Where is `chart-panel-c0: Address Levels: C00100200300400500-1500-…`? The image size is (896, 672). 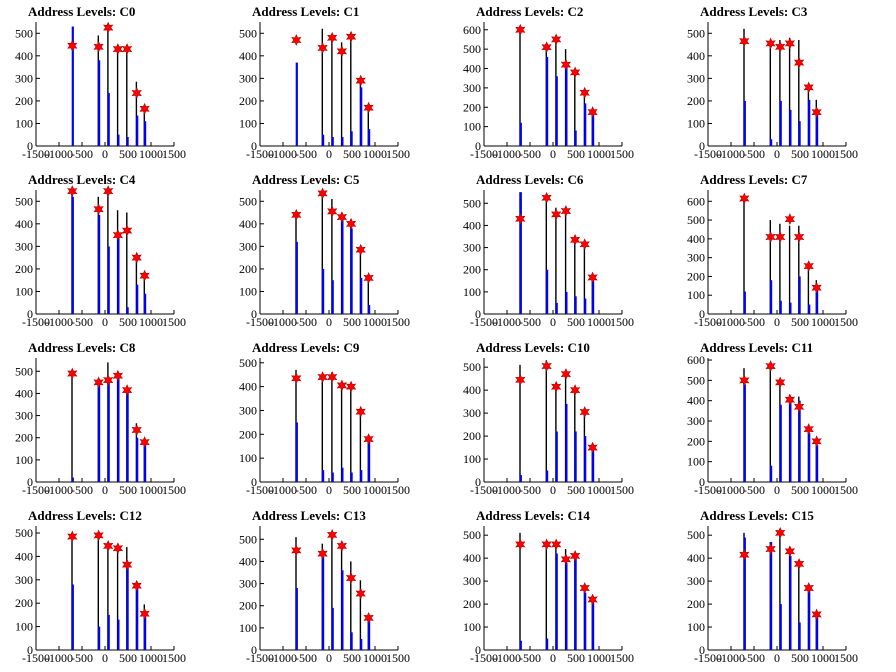
chart-panel-c0: Address Levels: C00100200300400500-1500-… is located at coordinates (100, 82).